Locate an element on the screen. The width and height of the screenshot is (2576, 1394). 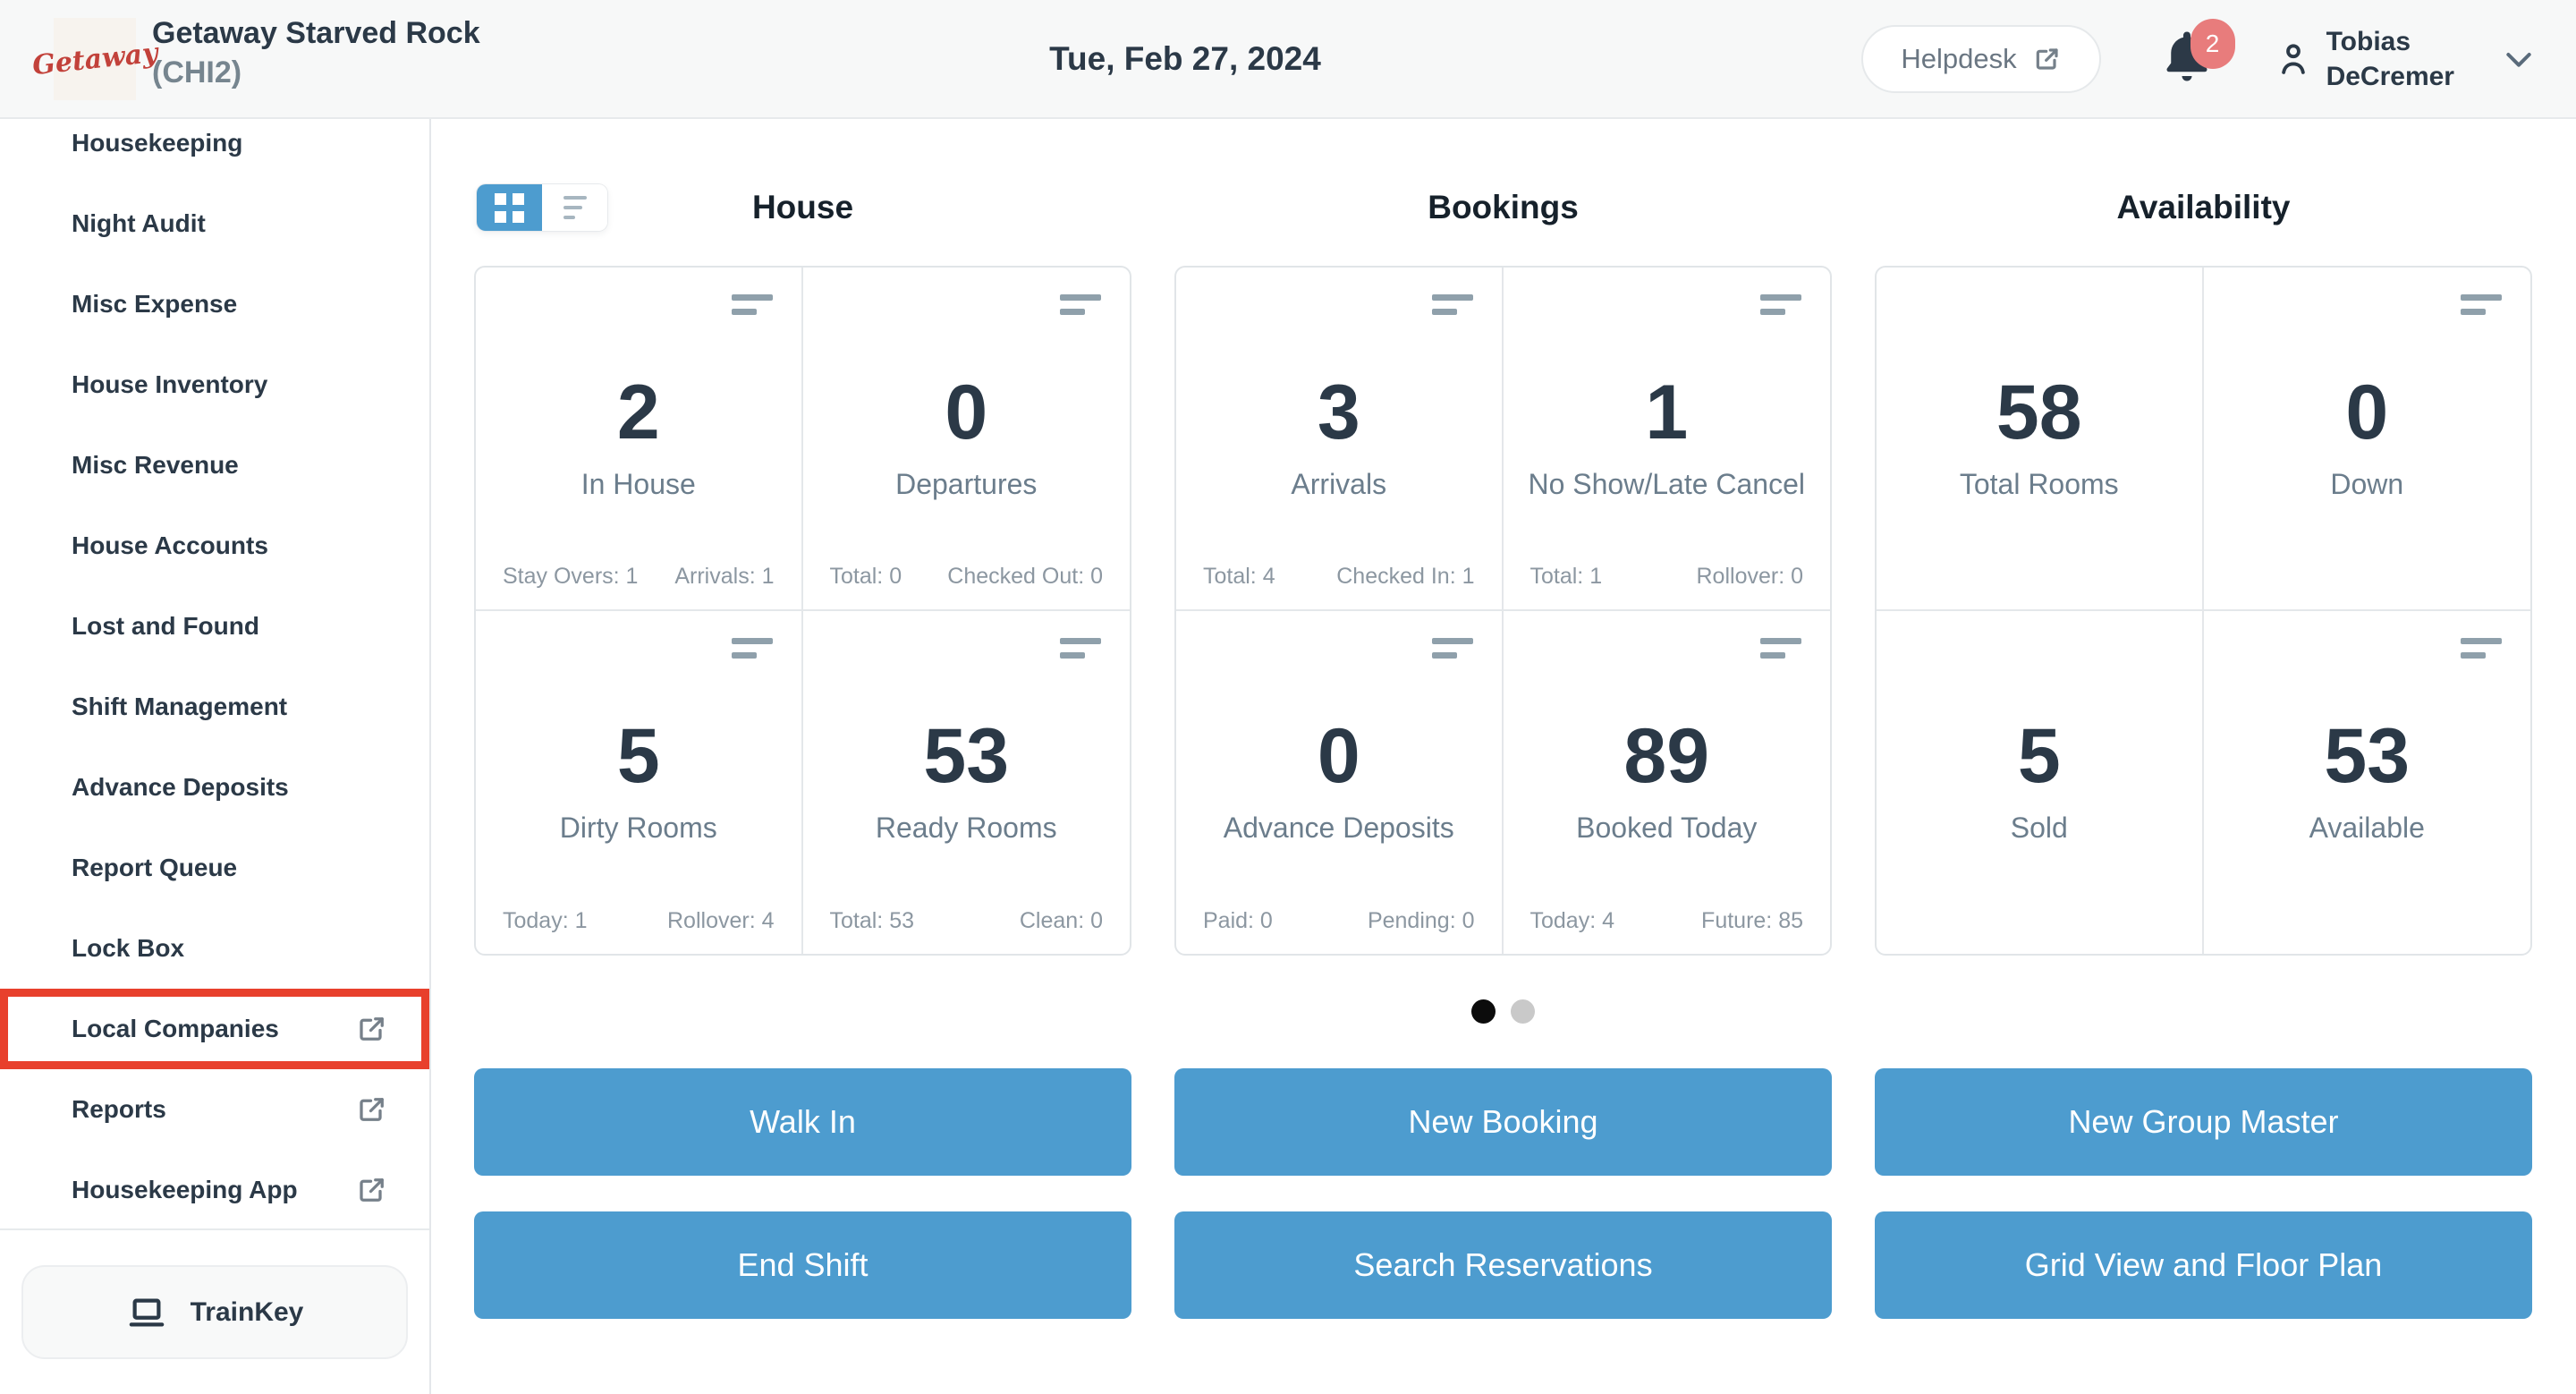
current-date: Tue, Feb 27, 2024 is located at coordinates (1185, 58).